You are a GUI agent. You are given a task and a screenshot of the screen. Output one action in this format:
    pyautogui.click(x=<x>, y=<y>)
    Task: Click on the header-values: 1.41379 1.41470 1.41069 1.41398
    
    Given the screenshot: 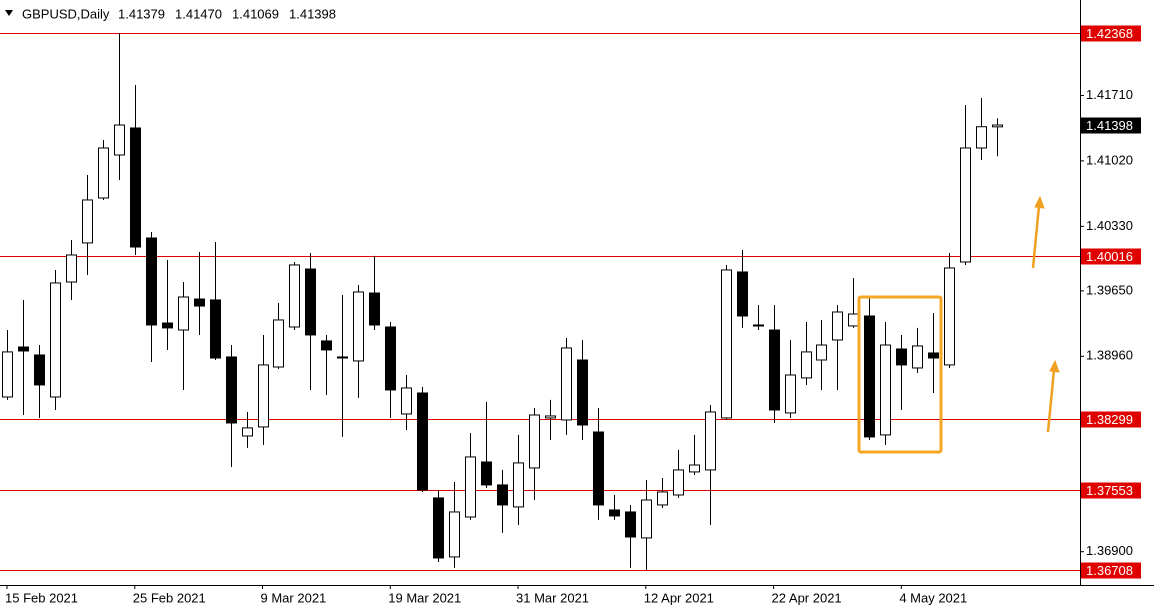 What is the action you would take?
    pyautogui.click(x=227, y=13)
    